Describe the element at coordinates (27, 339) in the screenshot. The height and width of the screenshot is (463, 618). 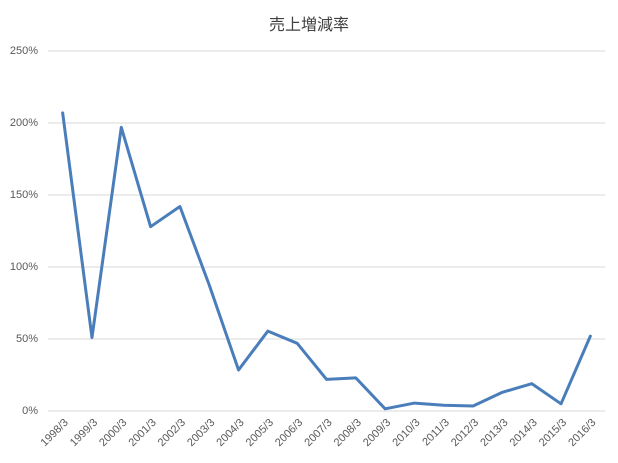
I see `y-tick-label: 50%` at that location.